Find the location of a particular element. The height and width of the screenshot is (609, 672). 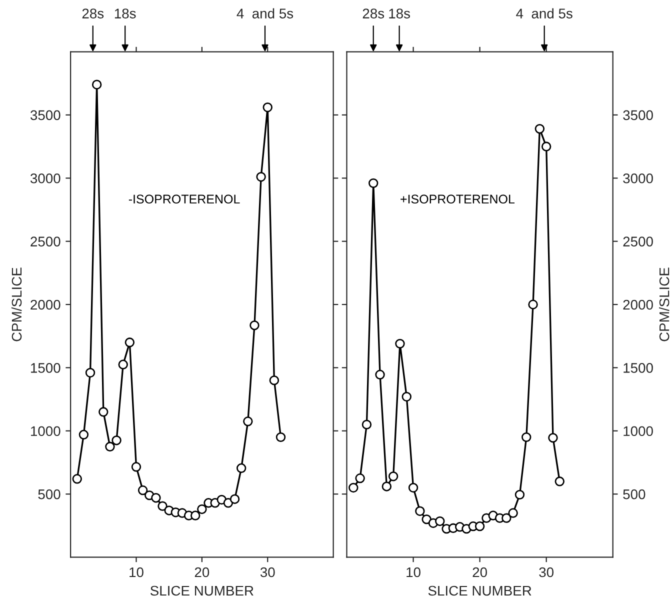

series-label: -ISOPROTERENOL is located at coordinates (184, 199).